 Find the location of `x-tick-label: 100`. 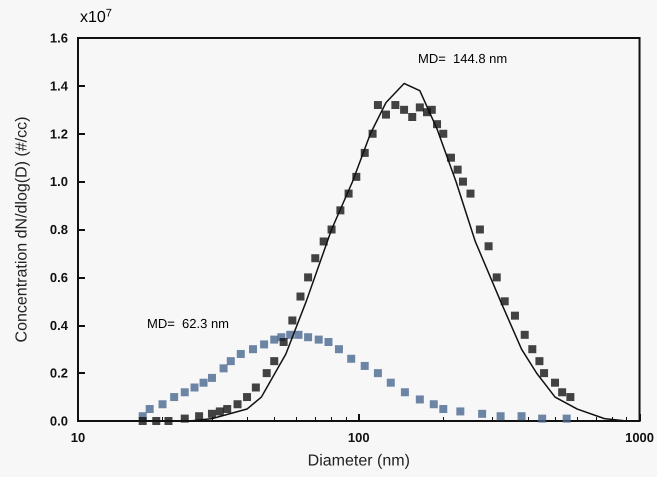

x-tick-label: 100 is located at coordinates (359, 437).